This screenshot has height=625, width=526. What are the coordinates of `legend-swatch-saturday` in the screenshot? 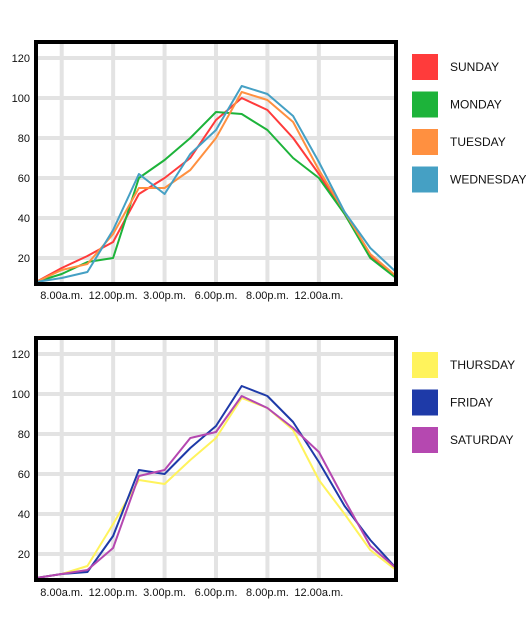 It's located at (425, 440).